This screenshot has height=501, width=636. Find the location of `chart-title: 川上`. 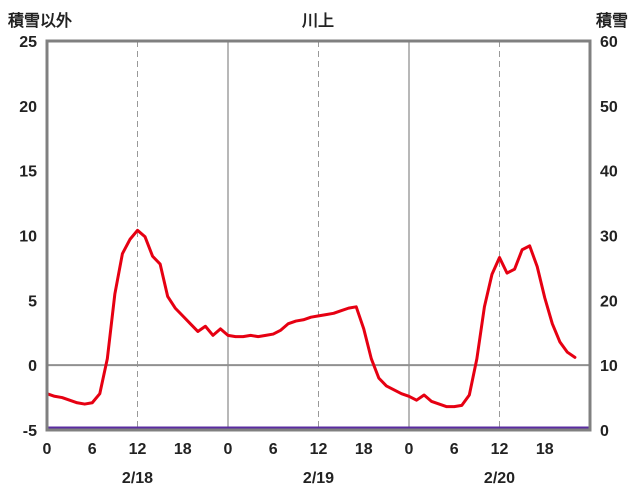

chart-title: 川上 is located at coordinates (317, 21).